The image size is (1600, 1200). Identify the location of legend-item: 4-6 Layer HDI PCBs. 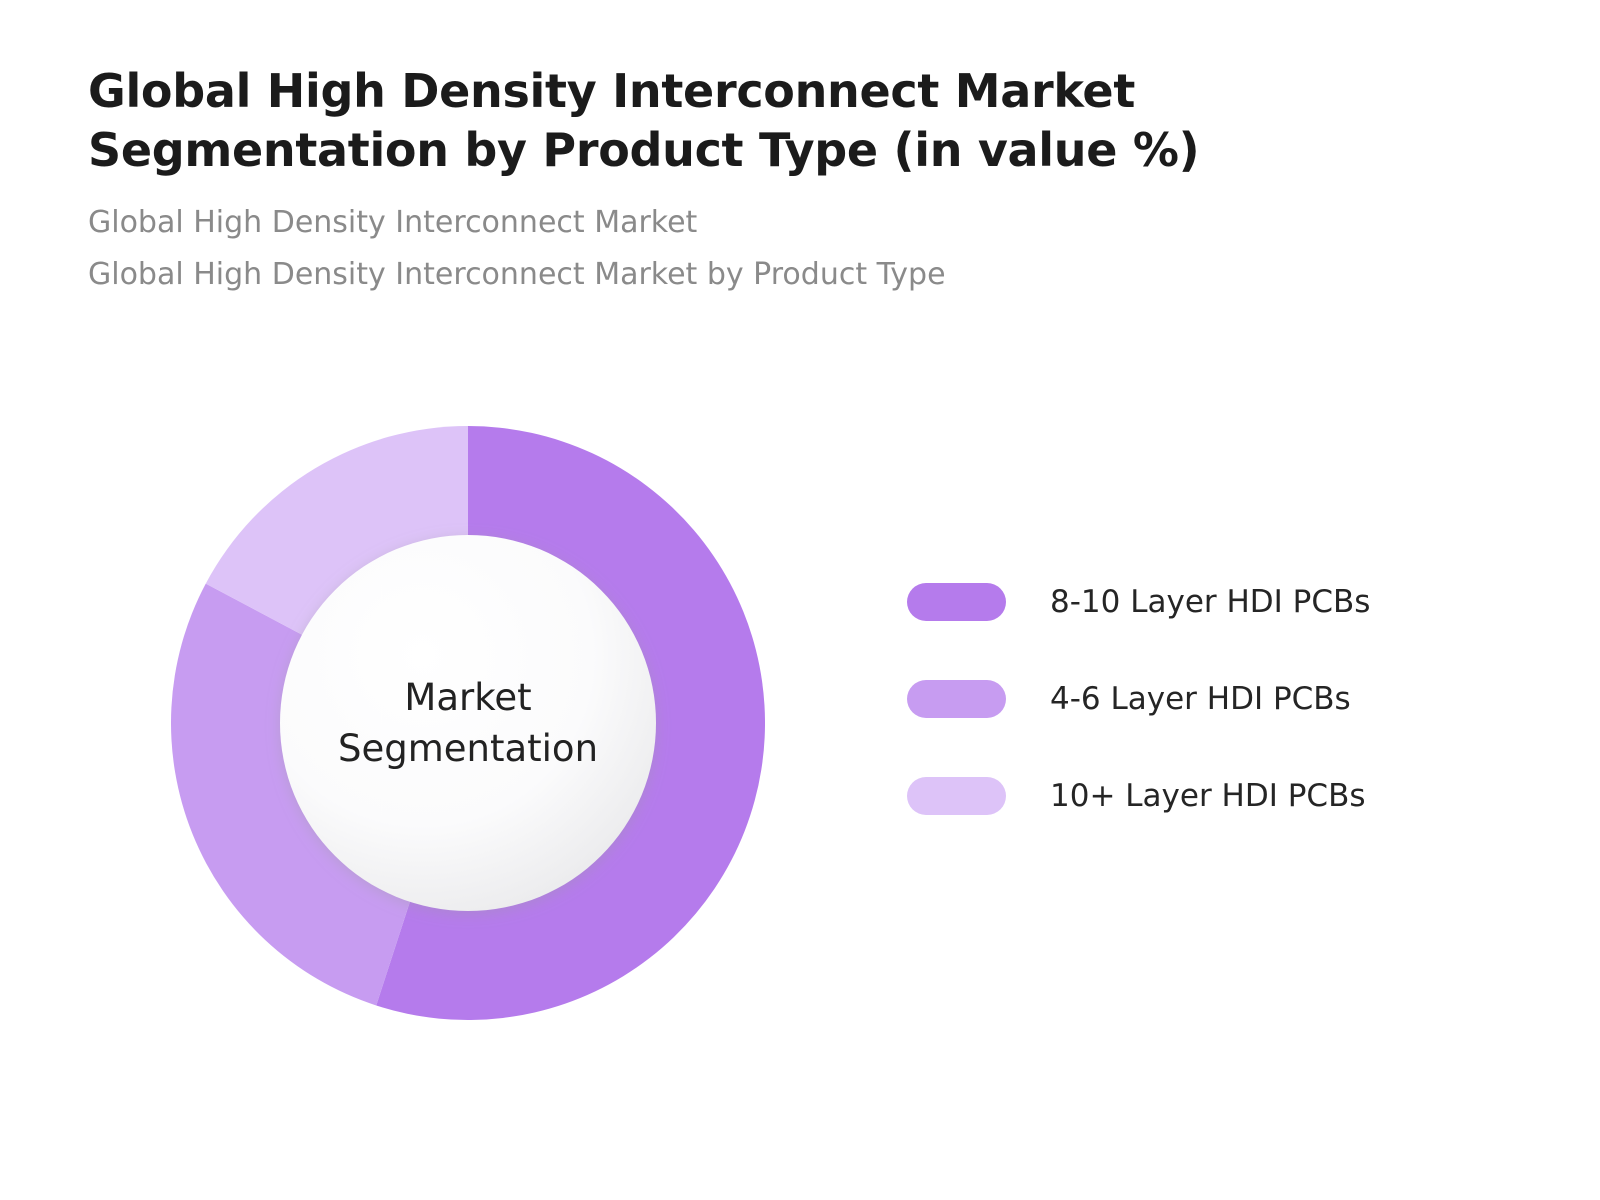
(1187, 698).